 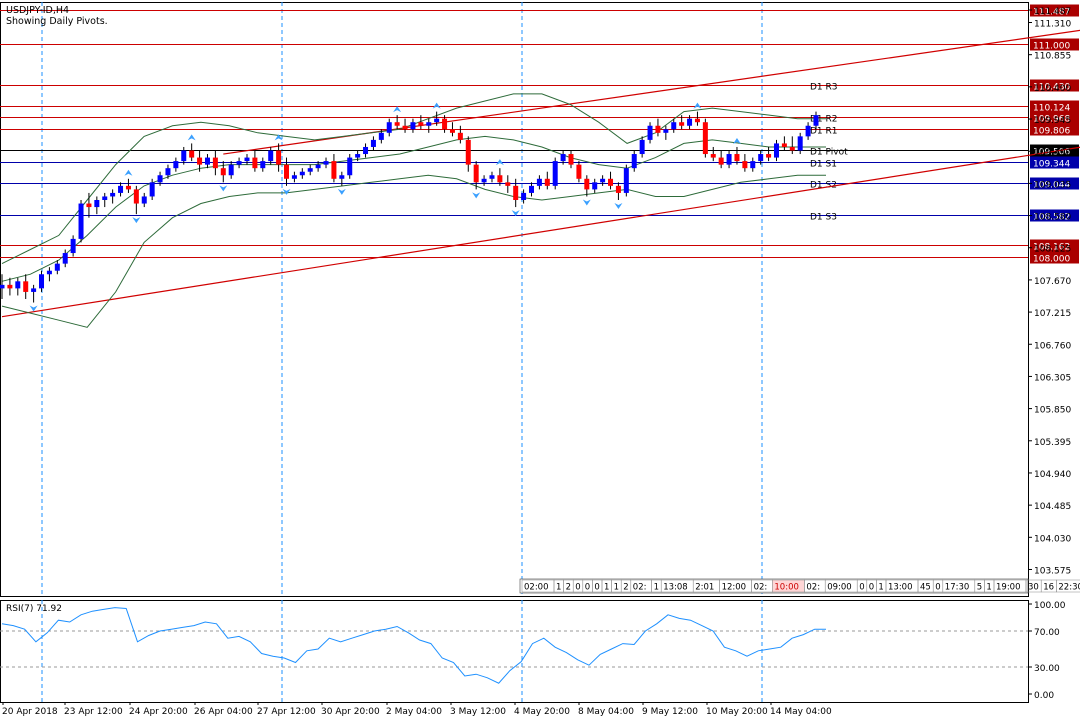 I want to click on time-strip-text: 12:00, so click(x=734, y=588).